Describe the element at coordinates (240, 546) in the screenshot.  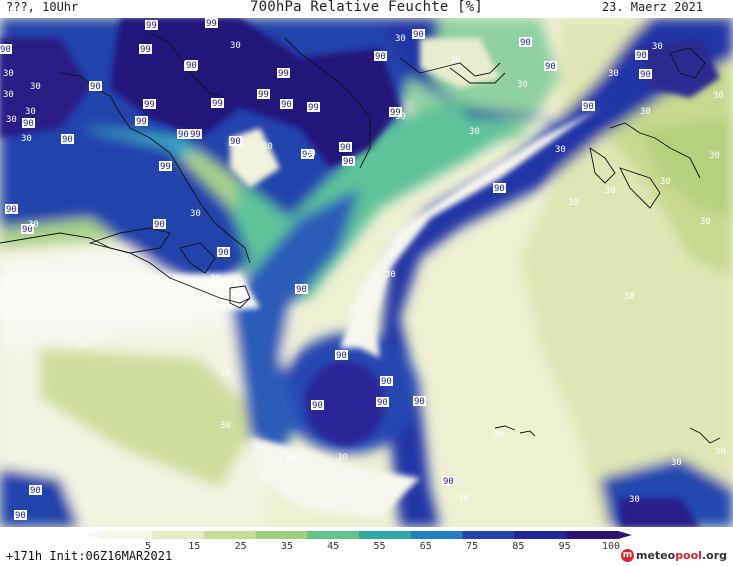
I see `colorbar-tick-label: 25` at that location.